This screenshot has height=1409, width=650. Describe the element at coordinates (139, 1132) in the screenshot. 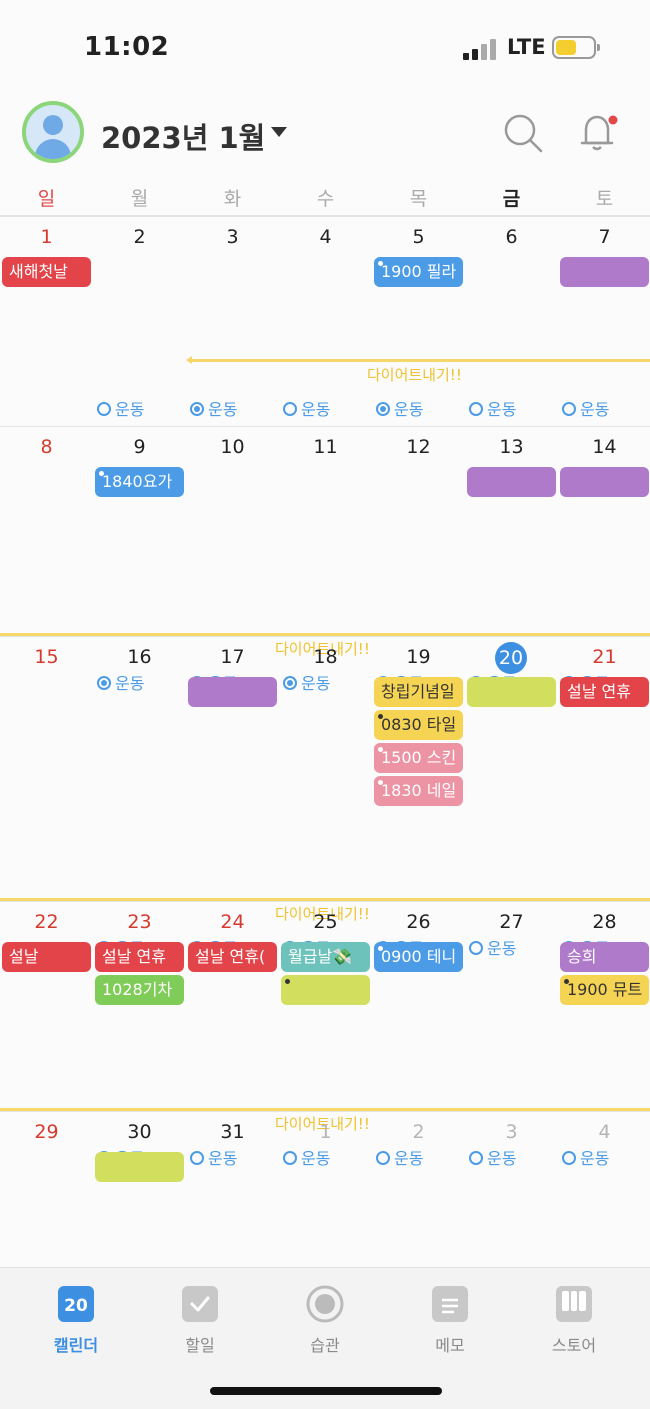

I see `day-number: 30` at that location.